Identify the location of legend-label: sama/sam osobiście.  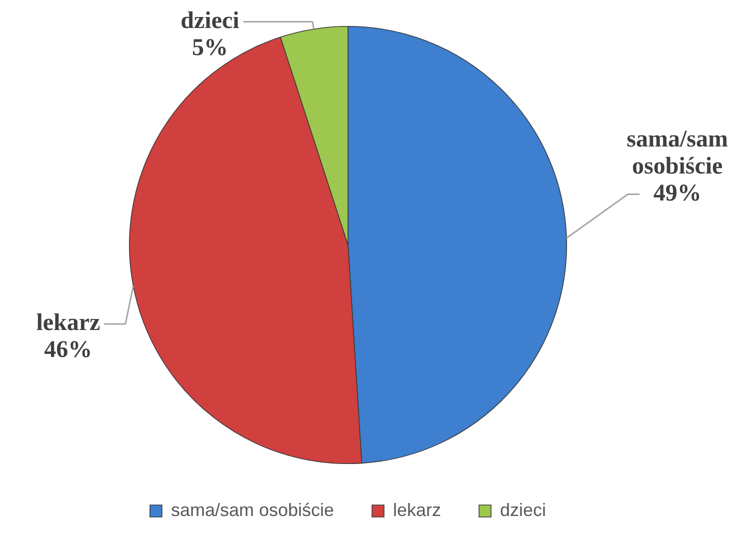
(252, 510).